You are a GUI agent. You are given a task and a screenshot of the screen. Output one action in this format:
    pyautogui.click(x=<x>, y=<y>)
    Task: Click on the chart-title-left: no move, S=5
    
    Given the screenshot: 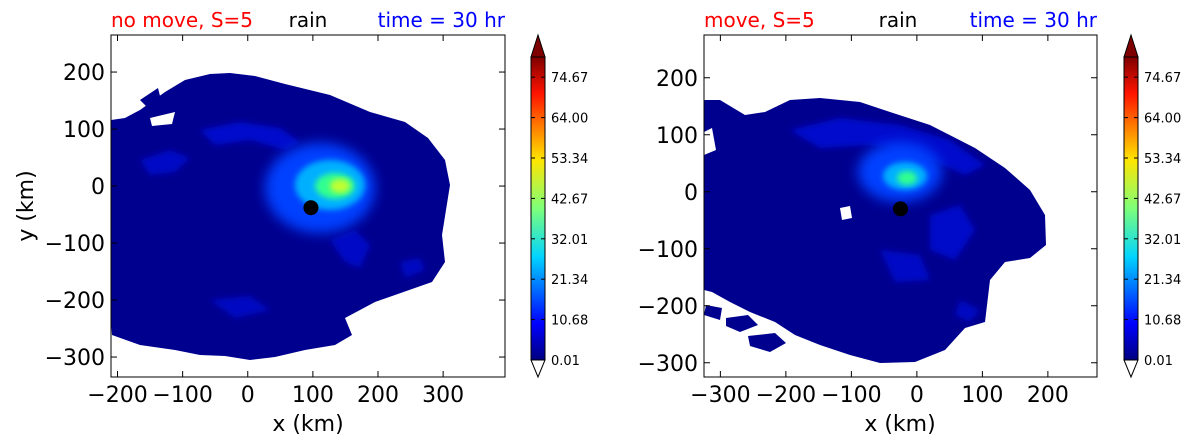 What is the action you would take?
    pyautogui.click(x=182, y=20)
    